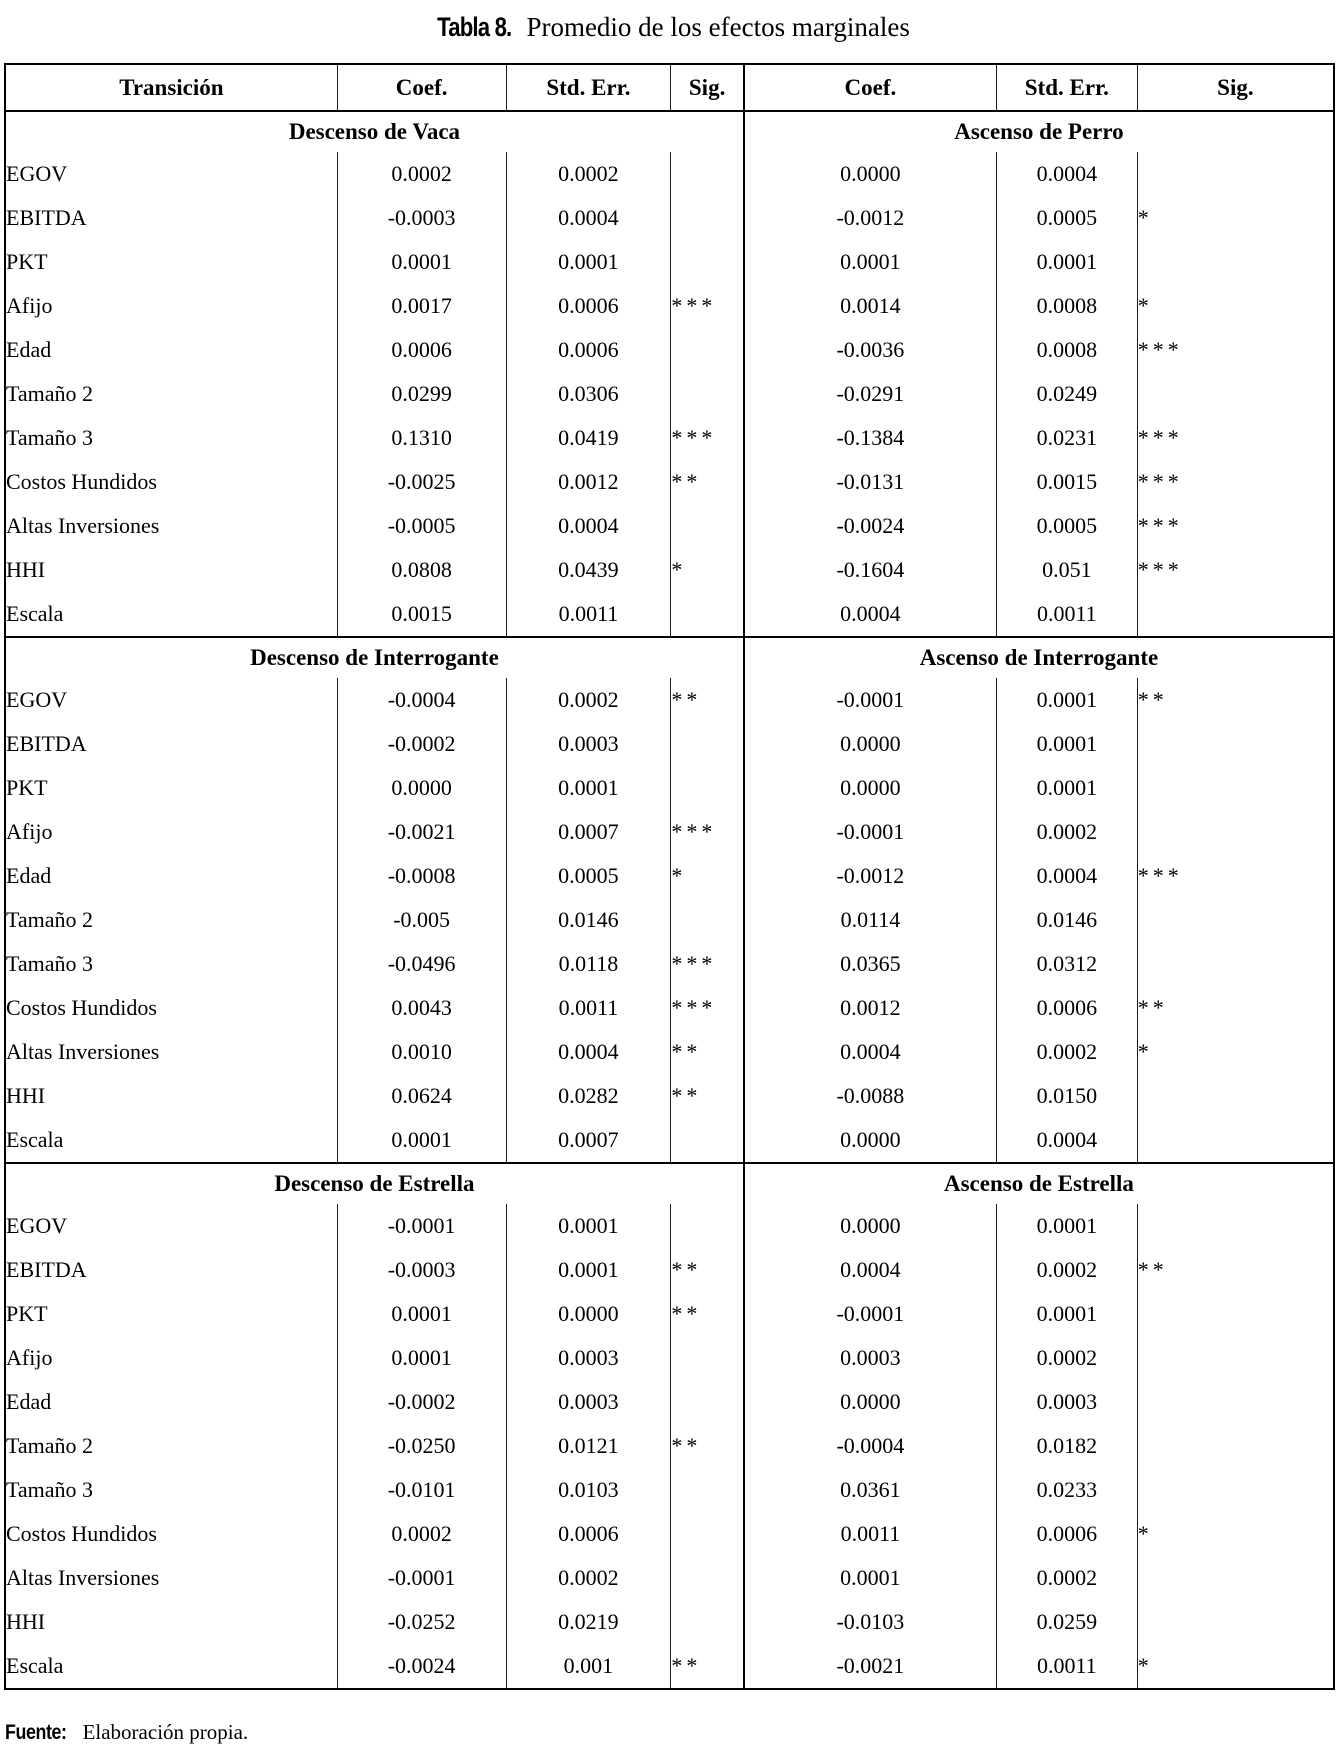  I want to click on col-header-coef-left: Coef., so click(421, 88).